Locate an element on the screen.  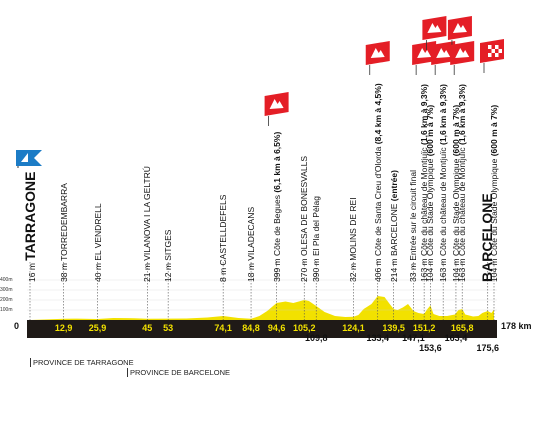
waypoint-label-vilanova: 21 m VILANOVA I LA GELTRÚ is located at coordinates (147, 224).